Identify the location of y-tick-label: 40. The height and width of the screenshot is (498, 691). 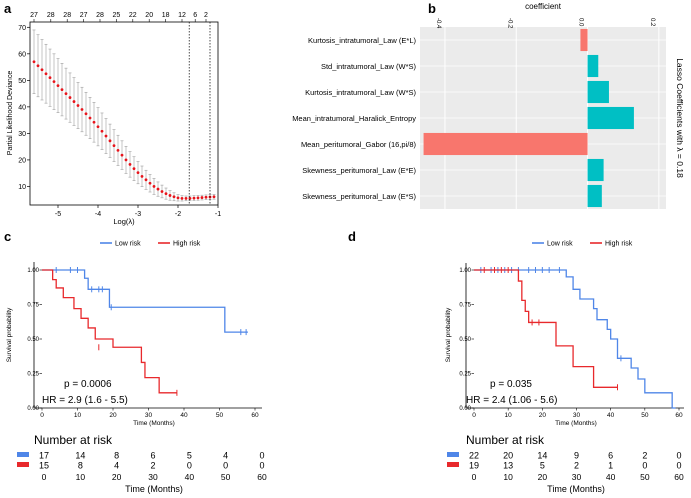
(22, 107).